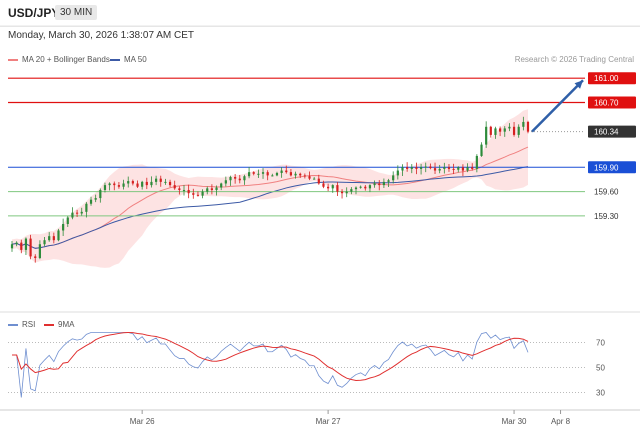 Image resolution: width=640 pixels, height=433 pixels. I want to click on level-tag-161.00, so click(612, 78).